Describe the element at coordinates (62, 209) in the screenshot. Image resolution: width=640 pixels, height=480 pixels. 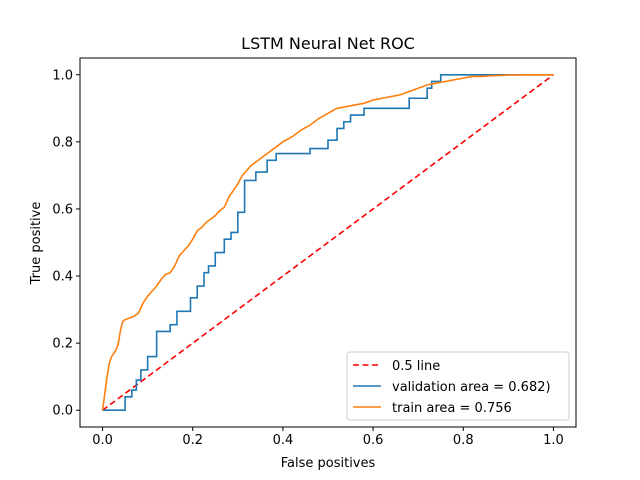
I see `y-tick-label: 0.6` at that location.